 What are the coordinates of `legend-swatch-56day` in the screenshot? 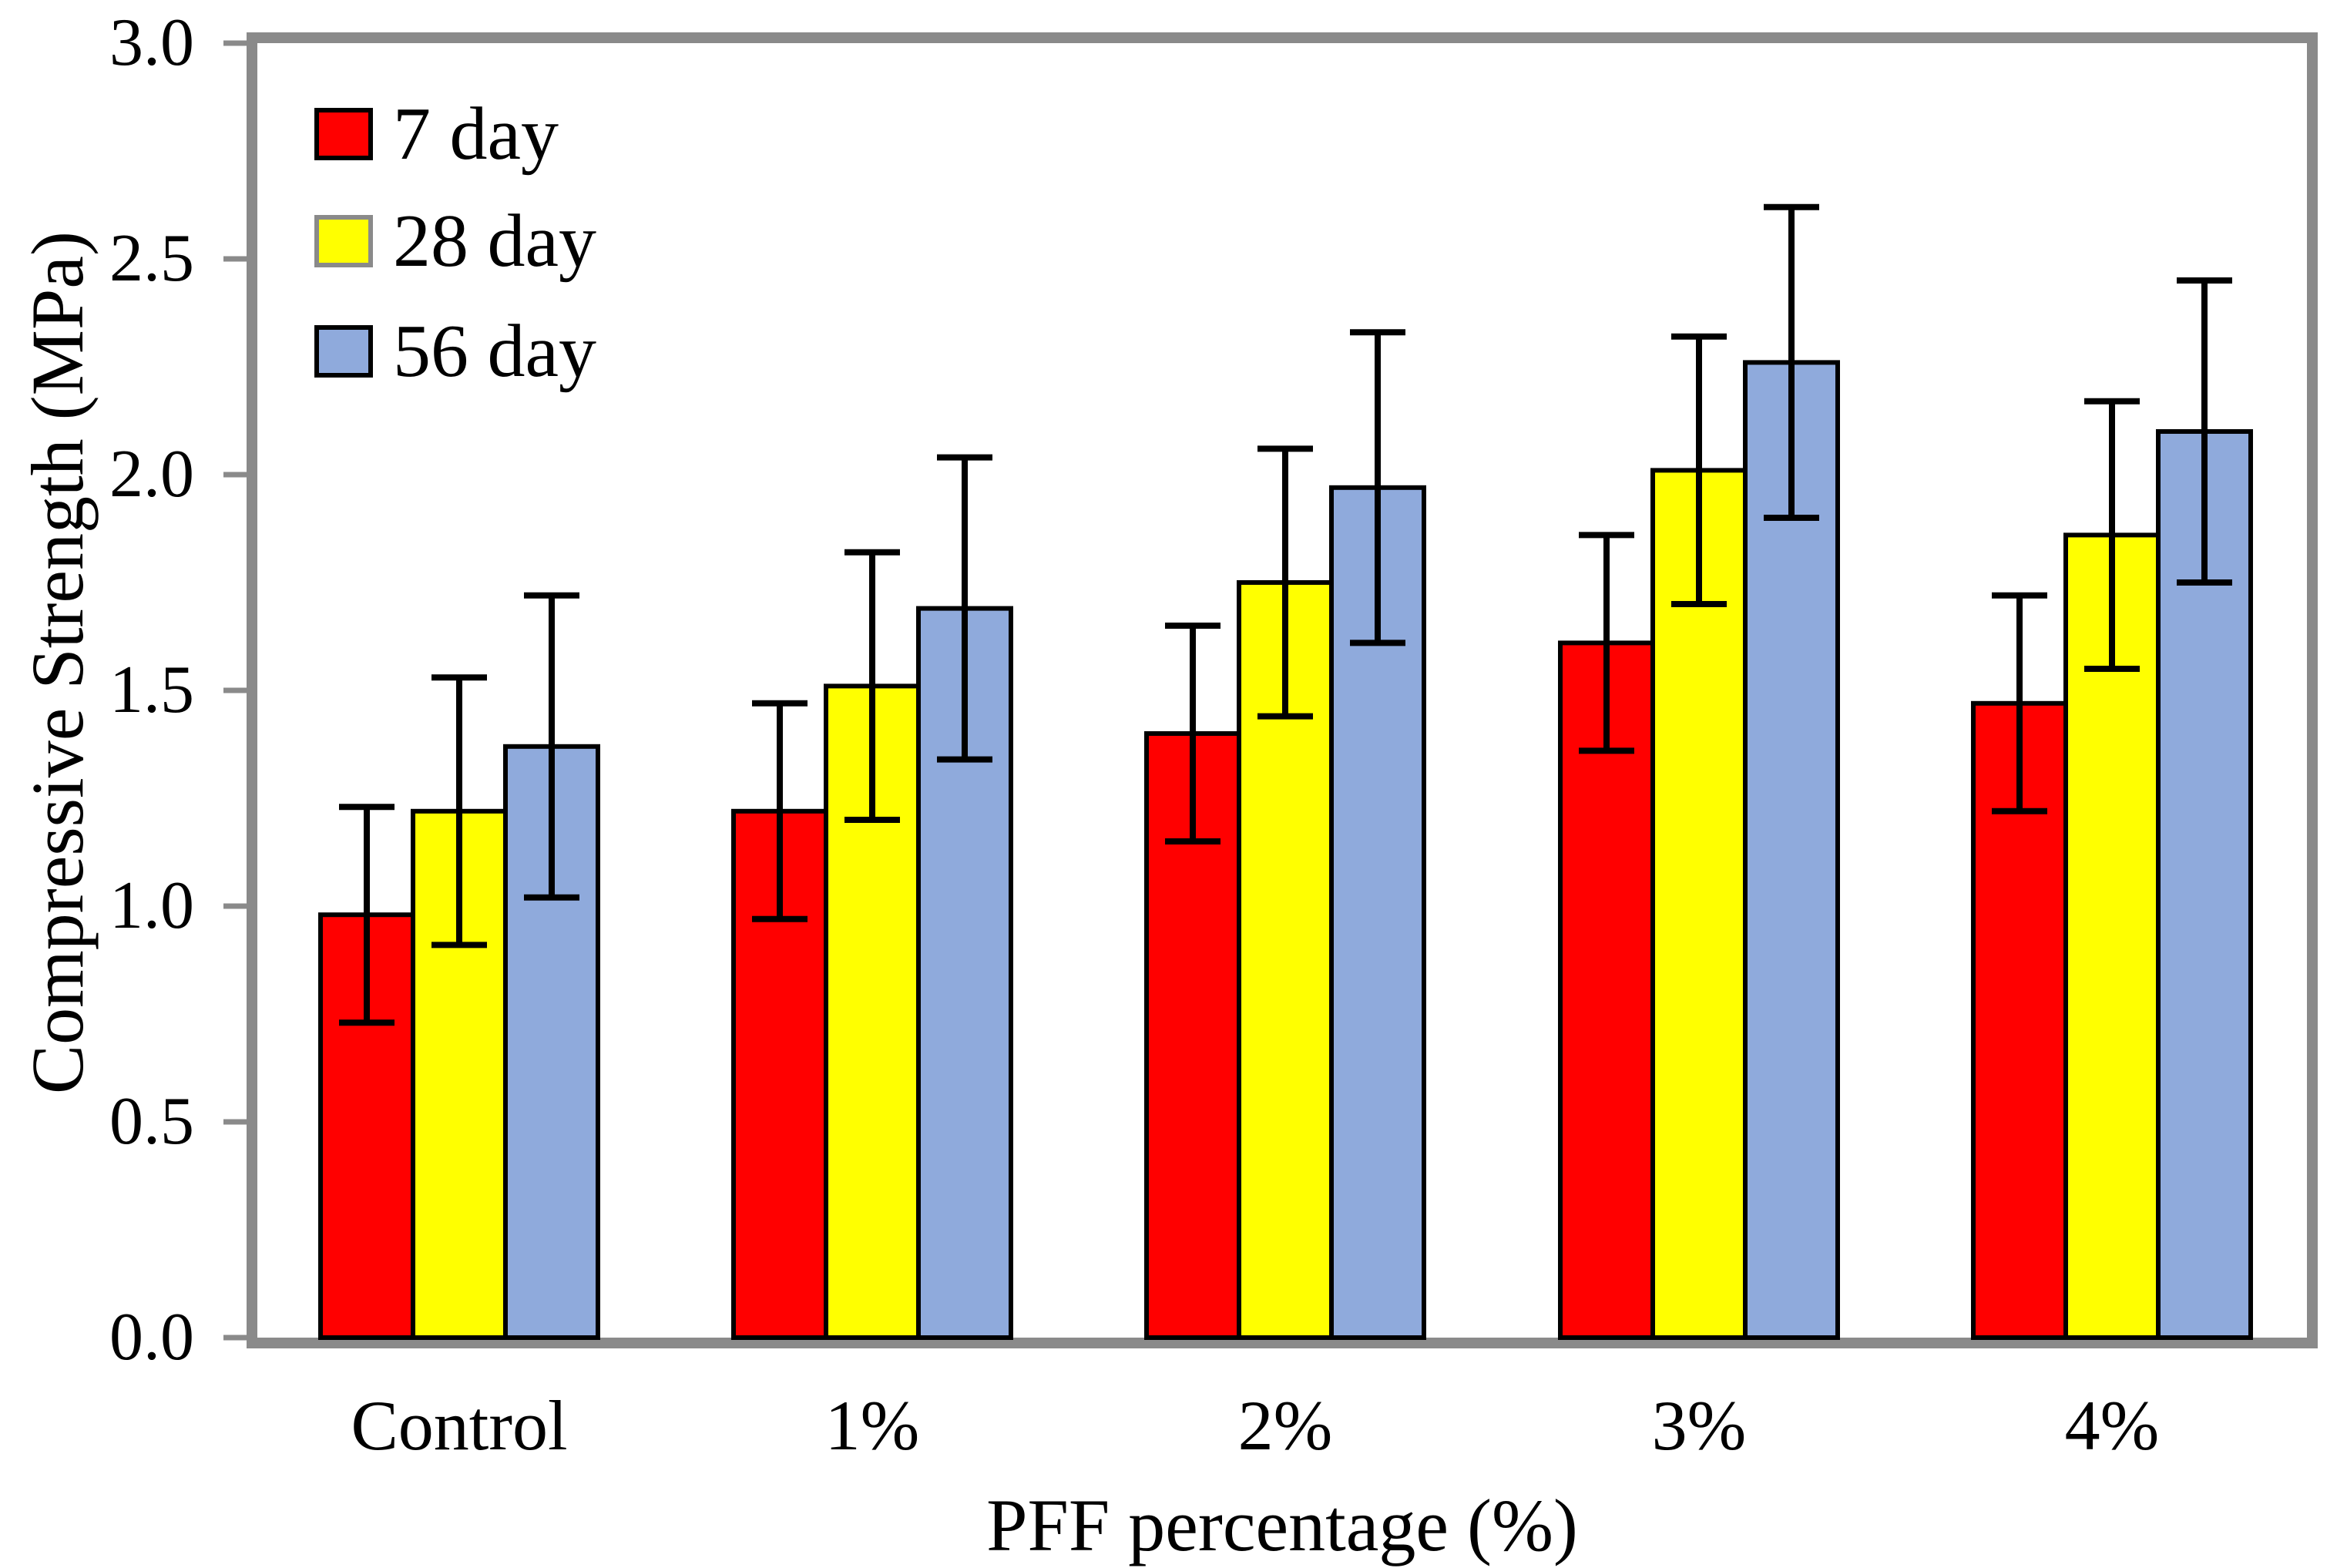 It's located at (343, 351).